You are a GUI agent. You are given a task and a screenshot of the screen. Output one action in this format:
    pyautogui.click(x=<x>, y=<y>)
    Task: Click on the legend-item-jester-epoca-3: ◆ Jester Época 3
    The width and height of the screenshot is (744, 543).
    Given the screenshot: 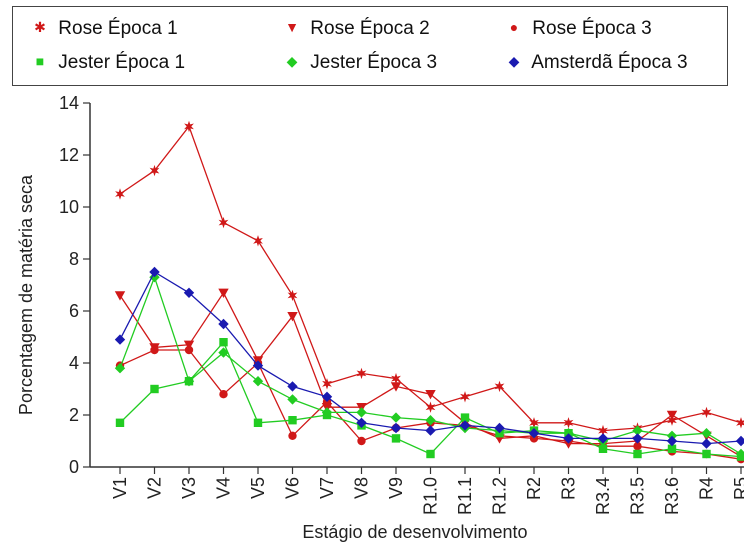 What is the action you would take?
    pyautogui.click(x=358, y=62)
    